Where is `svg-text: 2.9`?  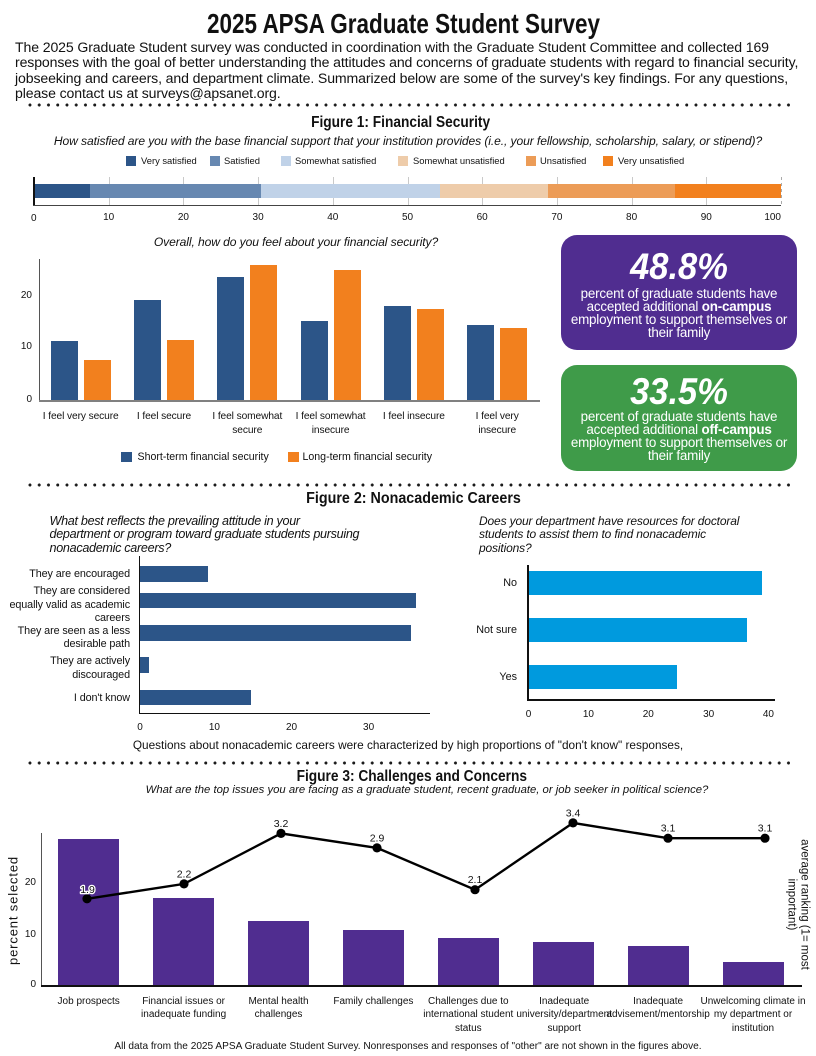 svg-text: 2.9 is located at coordinates (377, 838).